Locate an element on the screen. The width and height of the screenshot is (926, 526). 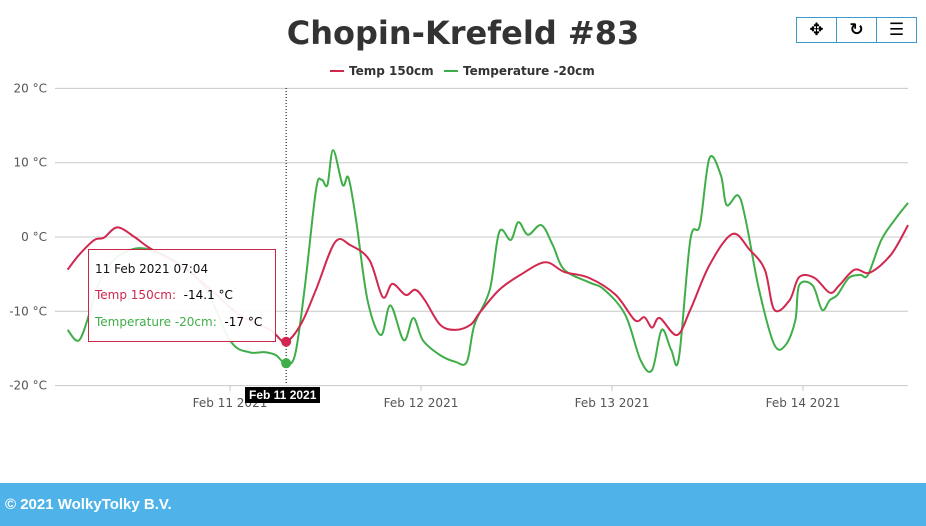
y-tick-label: 0 °C is located at coordinates (34, 237).